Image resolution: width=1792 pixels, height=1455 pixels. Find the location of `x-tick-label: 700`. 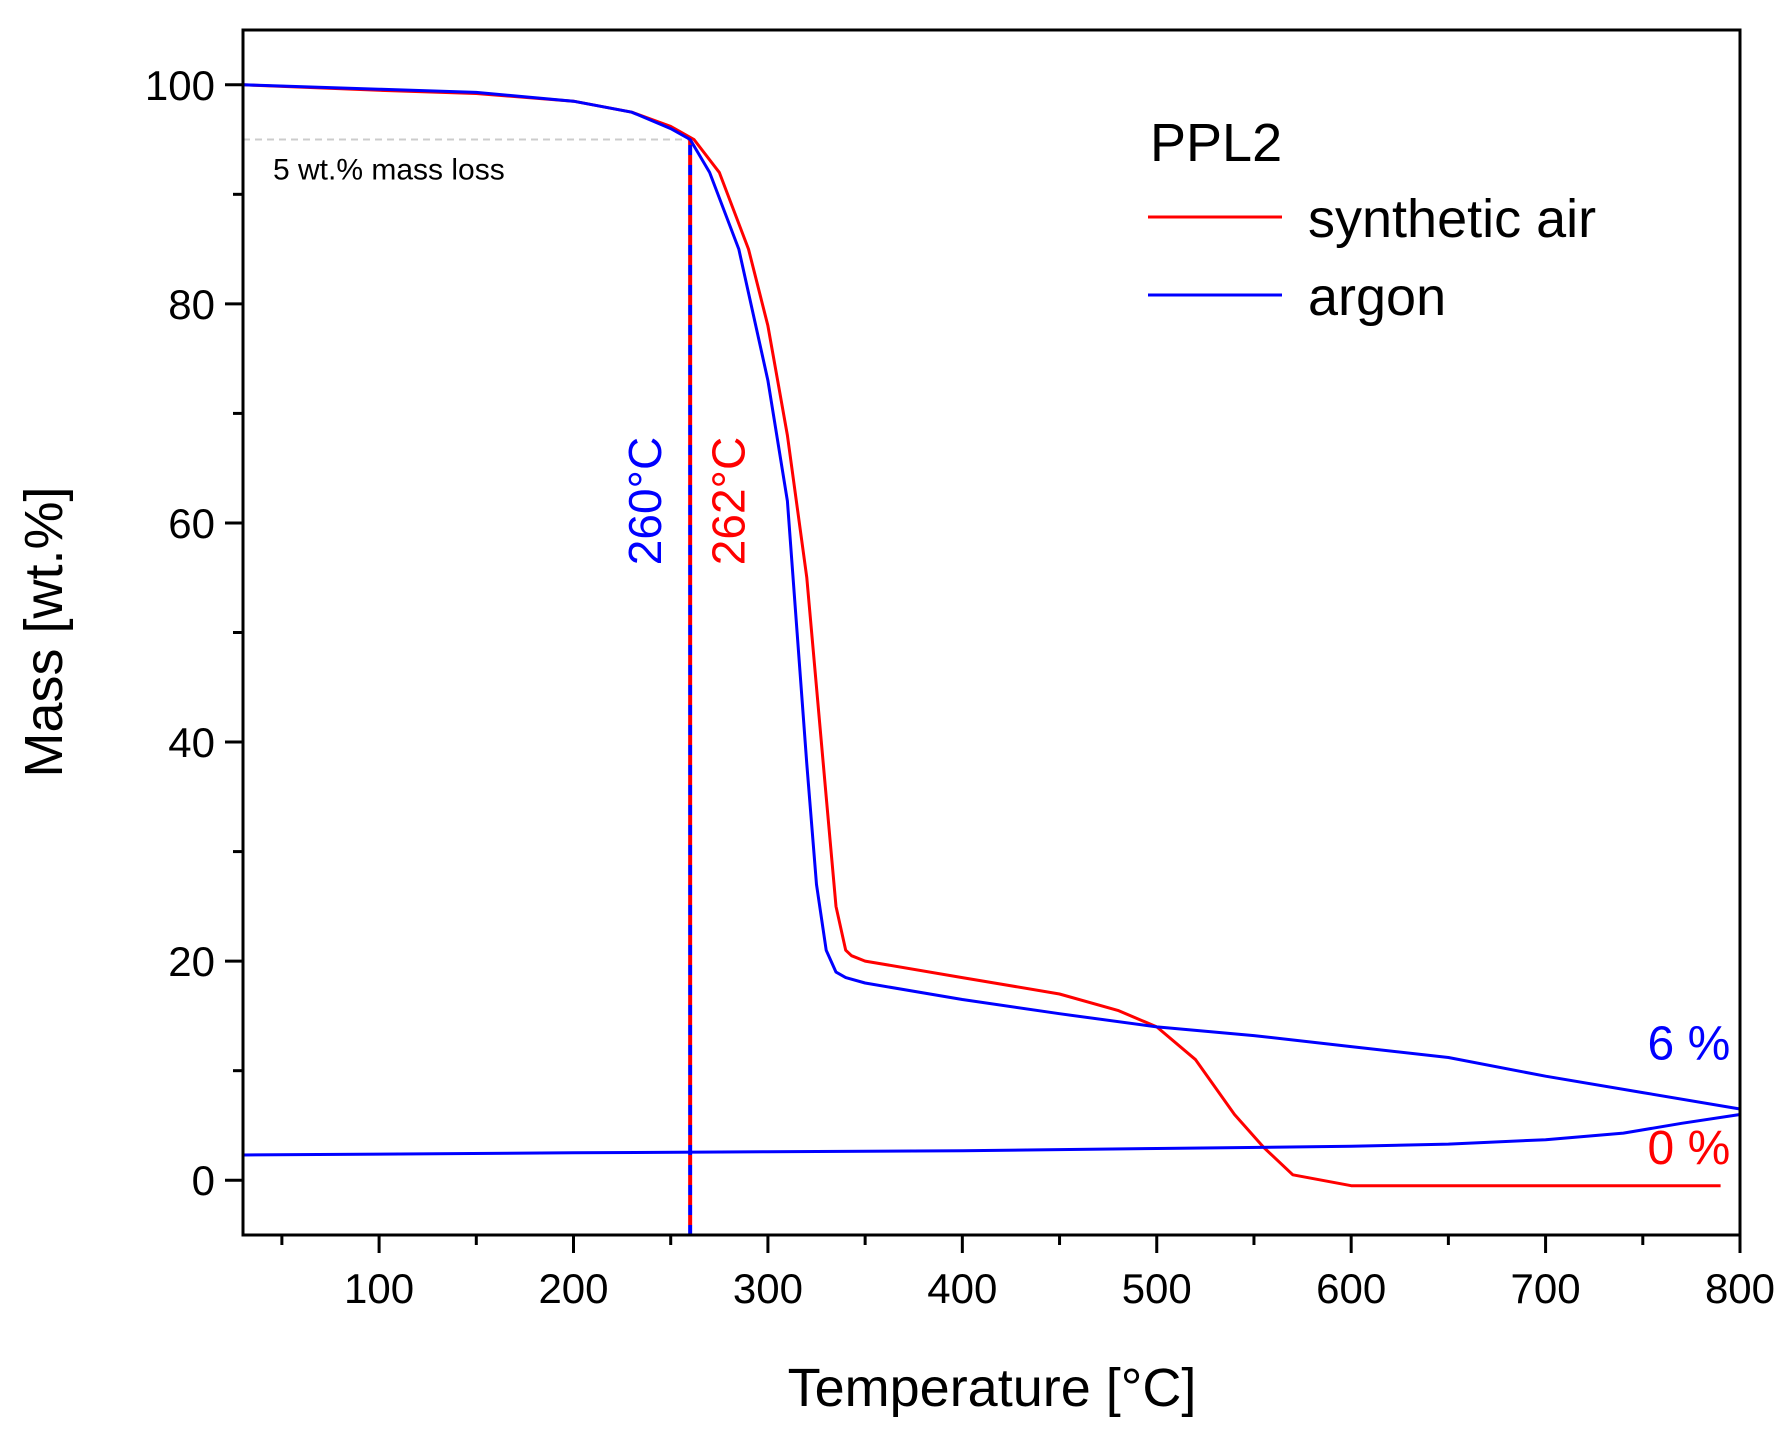

x-tick-label: 700 is located at coordinates (1546, 1288).